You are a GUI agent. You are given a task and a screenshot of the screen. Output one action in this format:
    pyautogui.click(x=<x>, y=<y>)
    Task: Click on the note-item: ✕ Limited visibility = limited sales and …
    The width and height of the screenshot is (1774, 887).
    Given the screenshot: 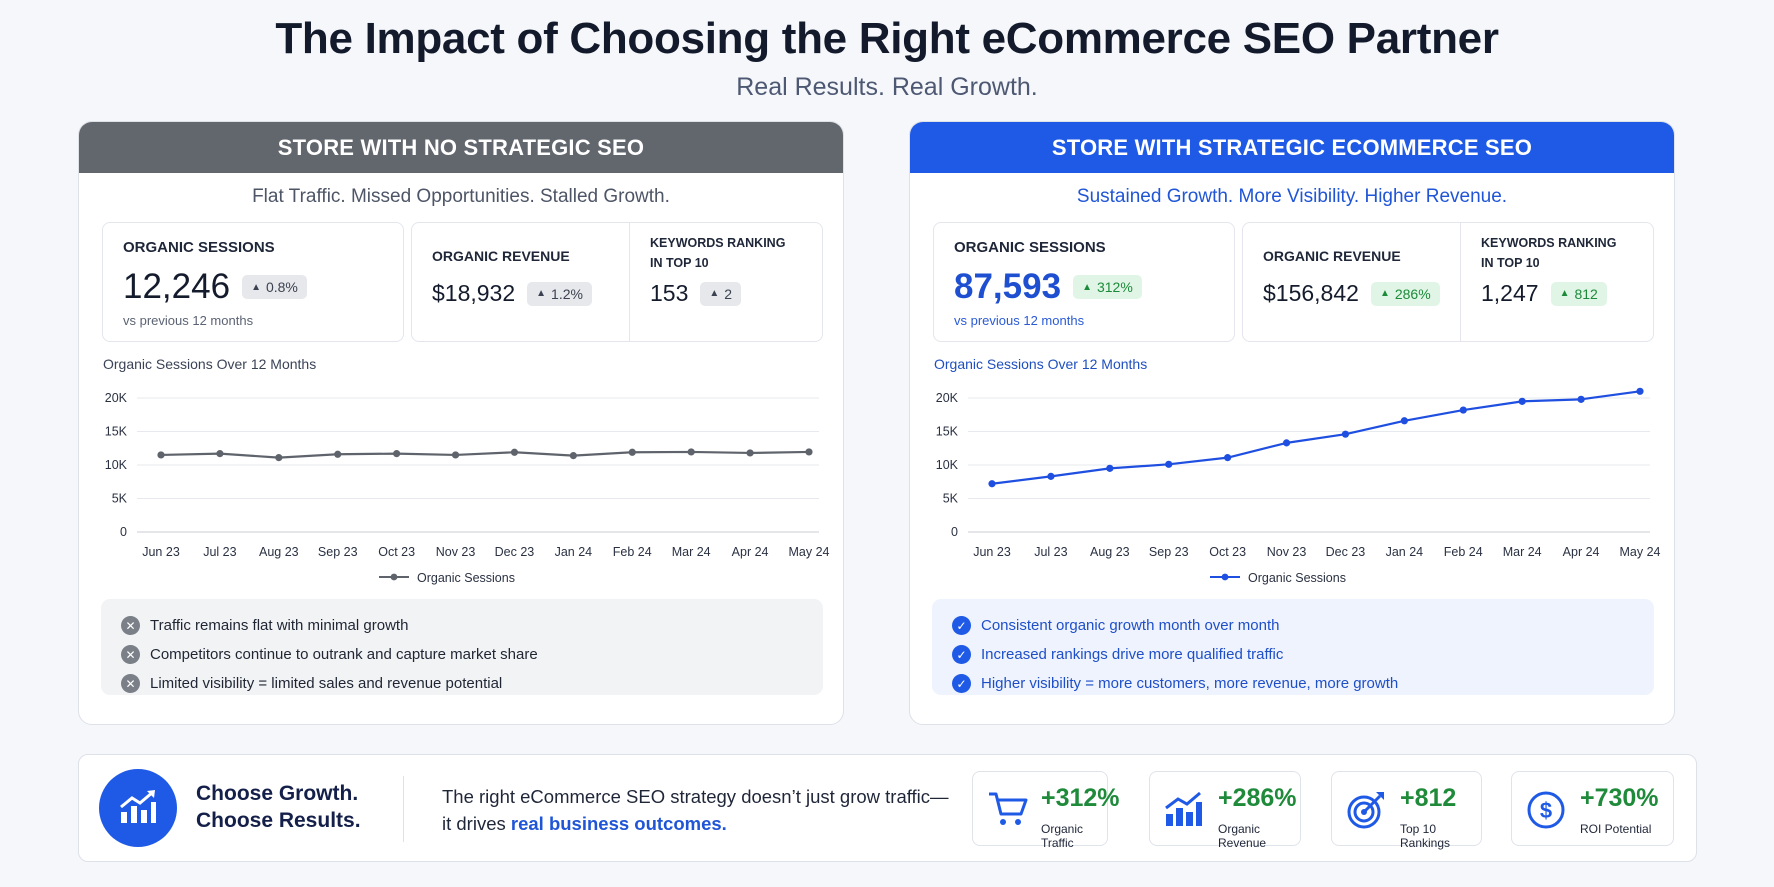 What is the action you would take?
    pyautogui.click(x=462, y=683)
    